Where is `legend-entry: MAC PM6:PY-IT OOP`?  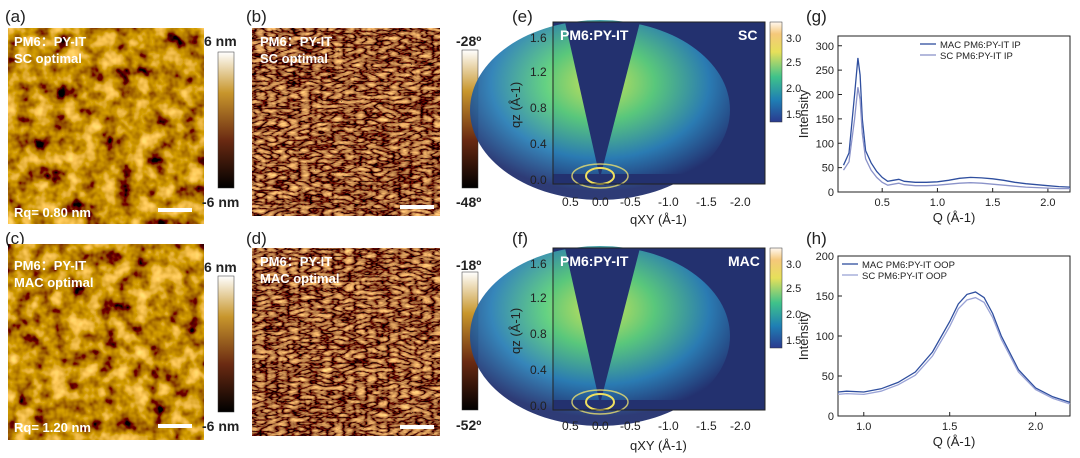
legend-entry: MAC PM6:PY-IT OOP is located at coordinates (908, 265).